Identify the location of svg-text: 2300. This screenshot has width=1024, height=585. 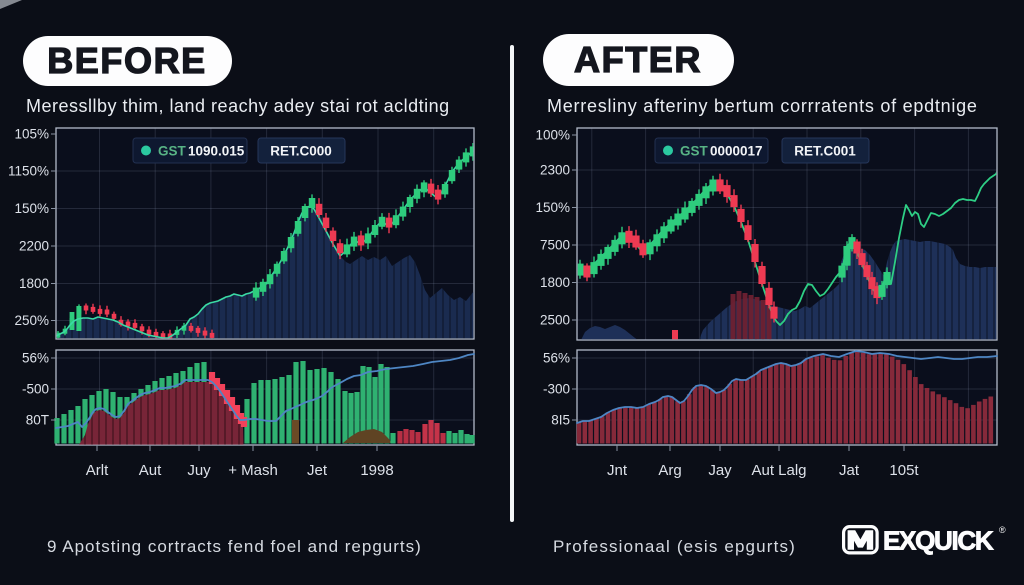
(555, 170).